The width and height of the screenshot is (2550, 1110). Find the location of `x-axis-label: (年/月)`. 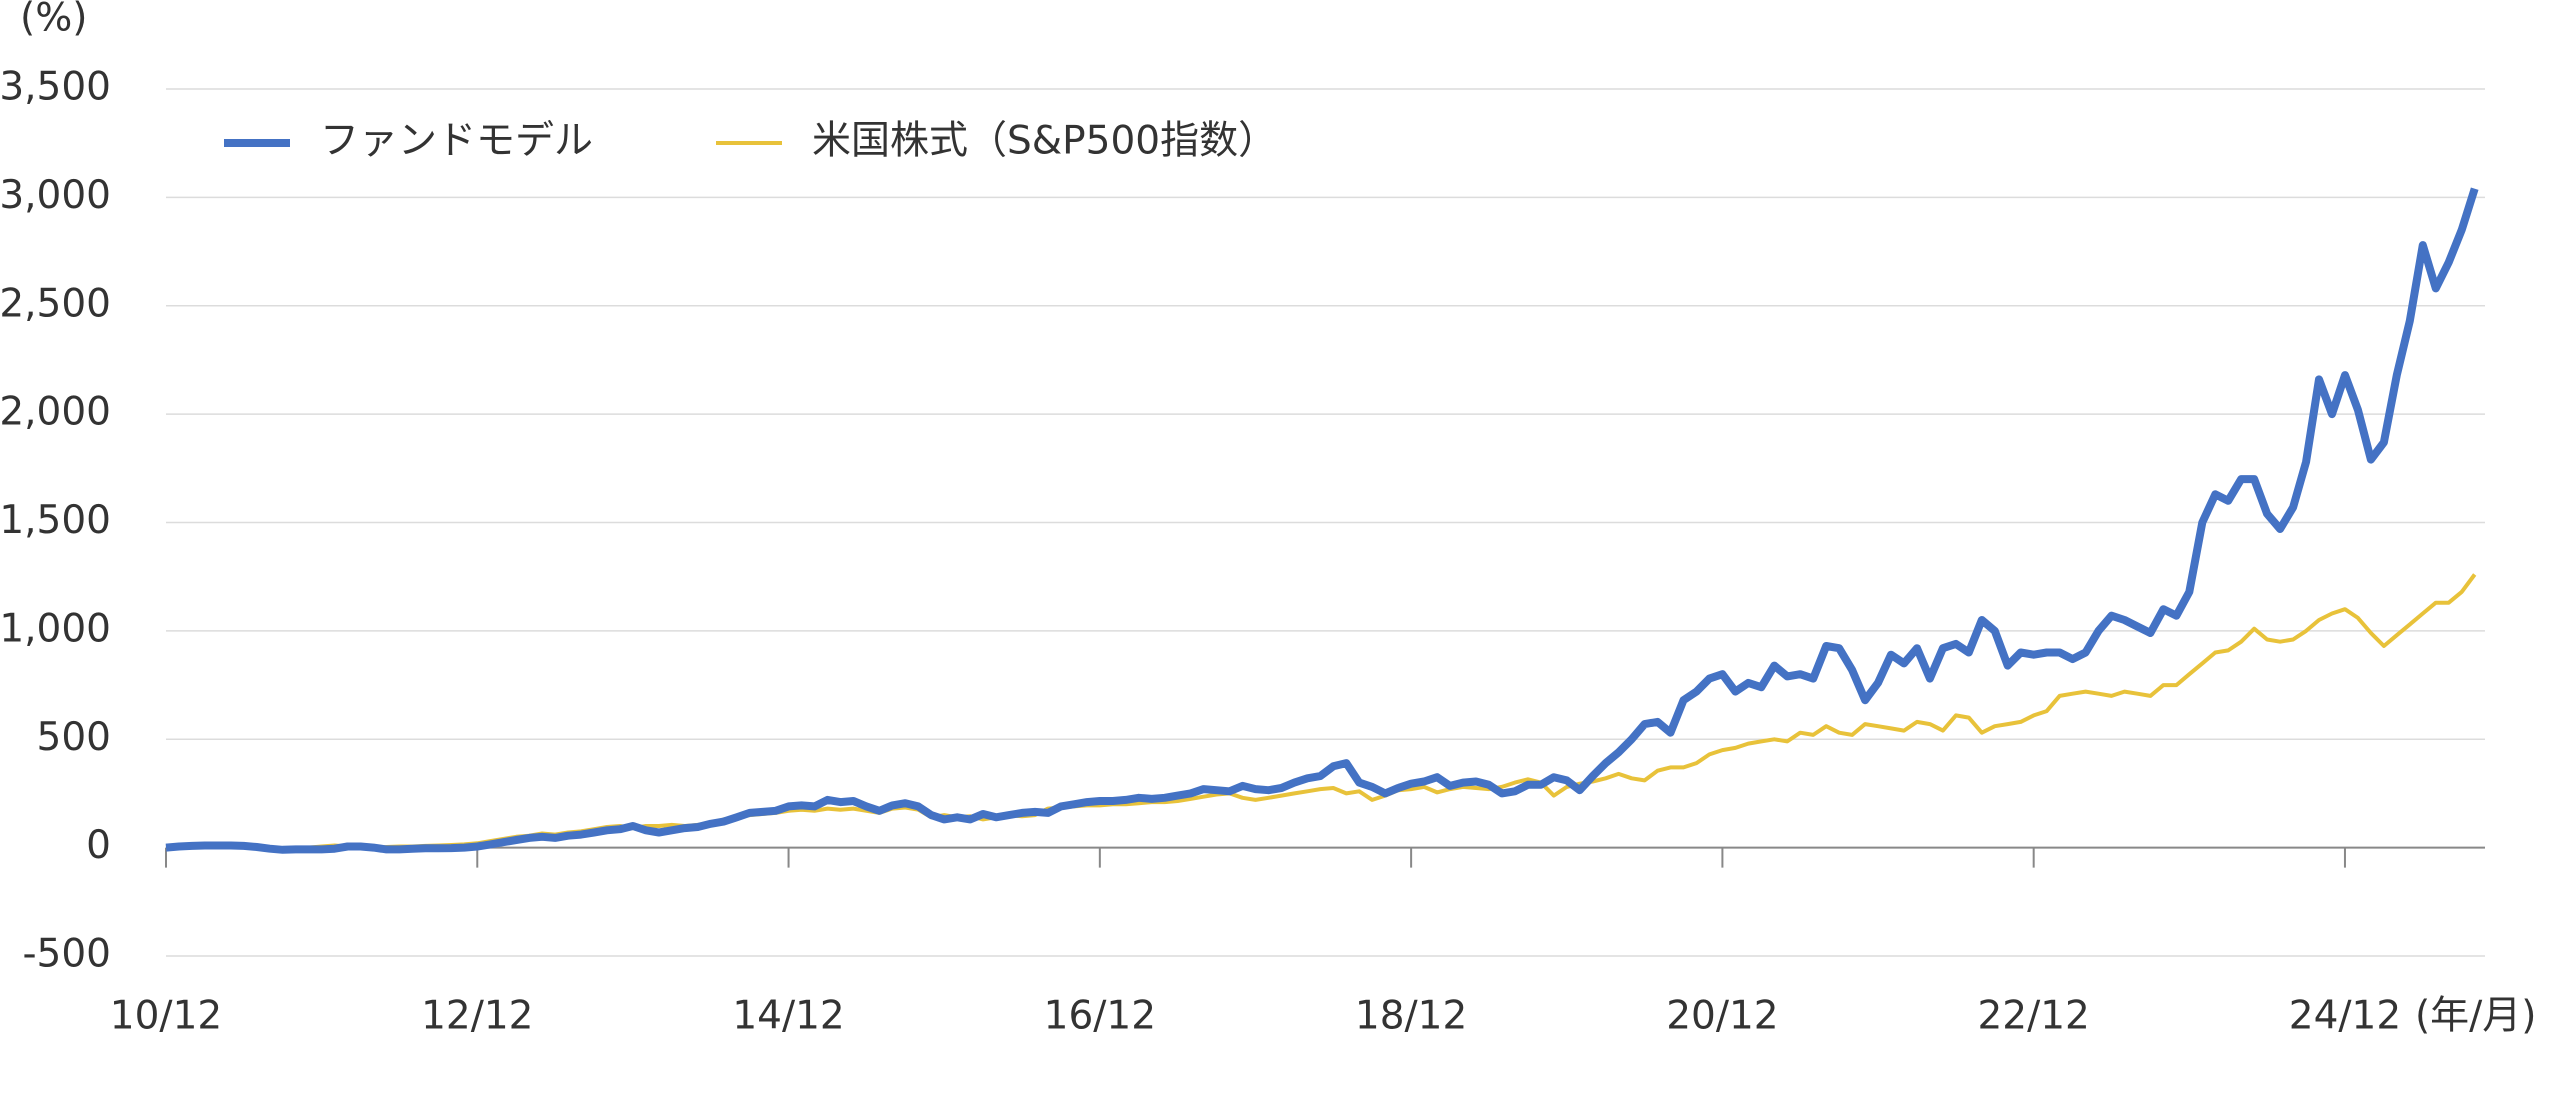

x-axis-label: (年/月) is located at coordinates (2476, 1016).